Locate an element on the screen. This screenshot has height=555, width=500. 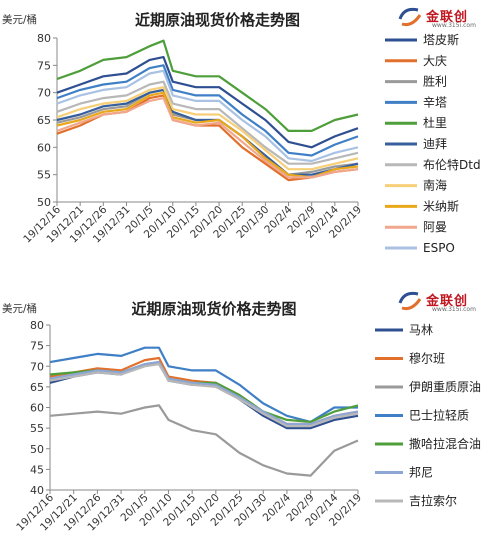
legend-label: 迪拜 is located at coordinates (435, 144).